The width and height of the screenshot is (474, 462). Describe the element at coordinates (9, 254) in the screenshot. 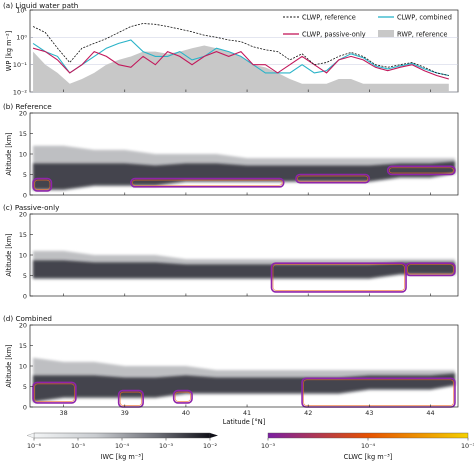

I see `panel-c-y-axis-label: Altitude [km]` at that location.